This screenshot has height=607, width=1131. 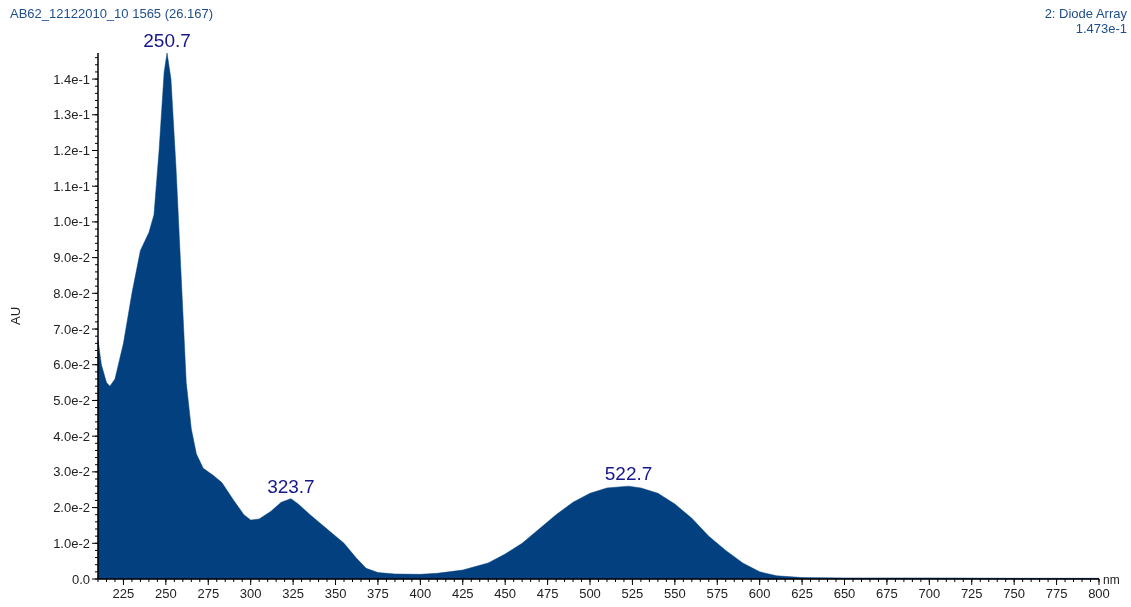 I want to click on y-tick-label: 1.4e-1, so click(x=71, y=79).